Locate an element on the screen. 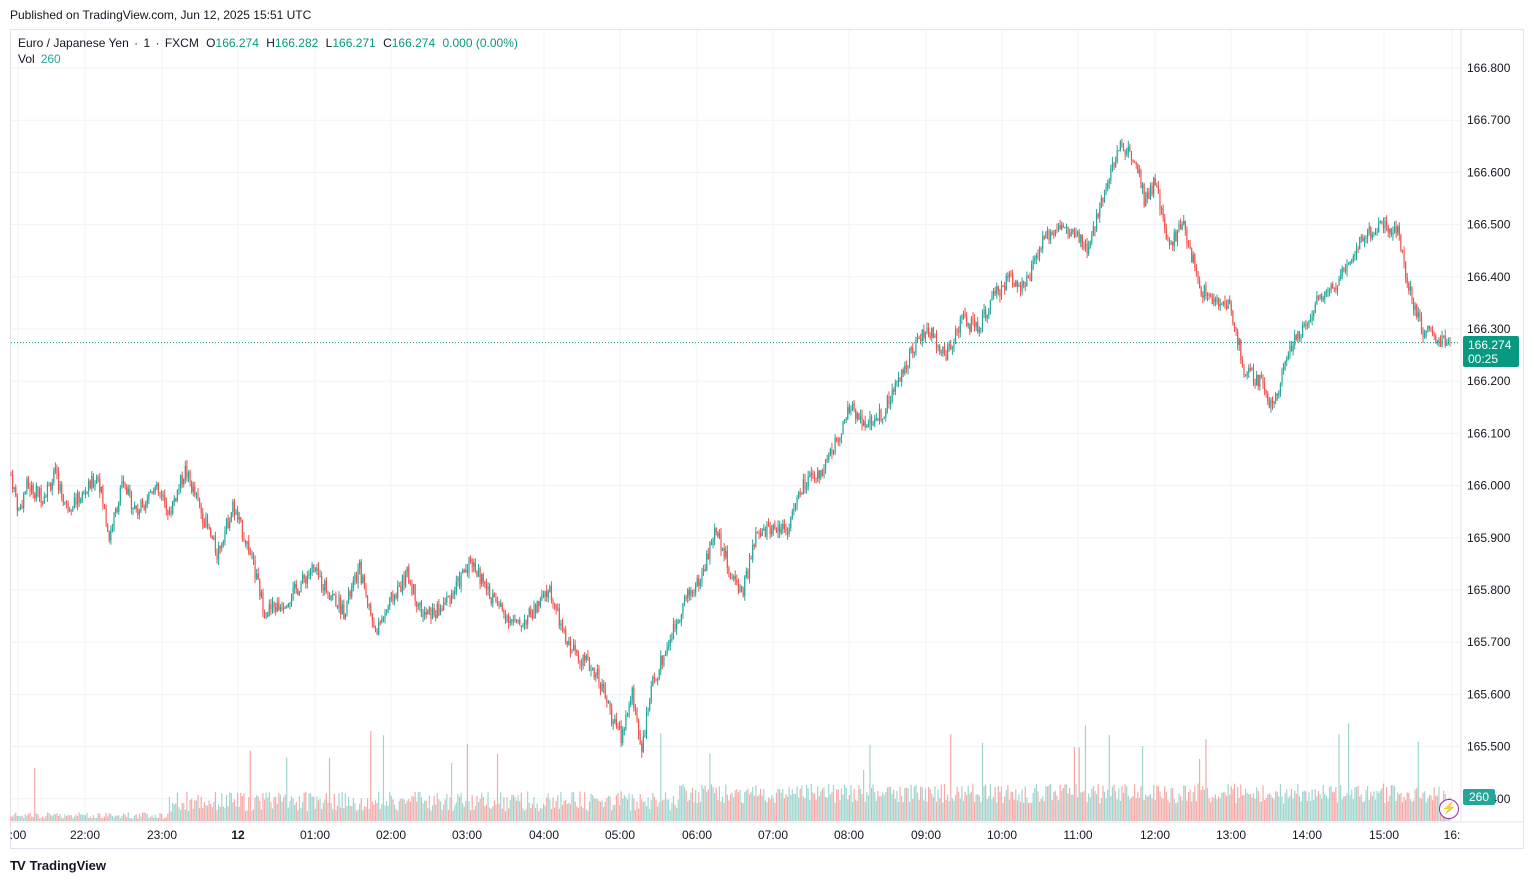 The image size is (1534, 884). volume-label: Vol is located at coordinates (26, 59).